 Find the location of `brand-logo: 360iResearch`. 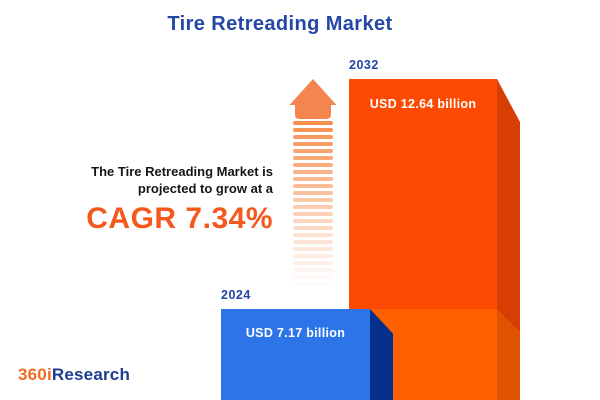

brand-logo: 360iResearch is located at coordinates (74, 375).